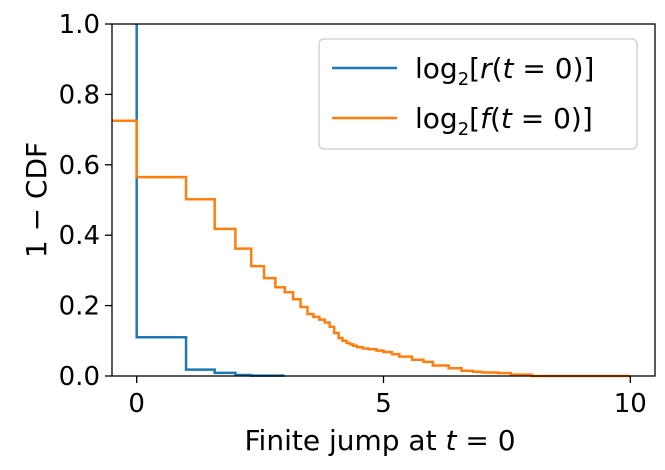 The height and width of the screenshot is (470, 665). What do you see at coordinates (504, 121) in the screenshot?
I see `legend-label-f: log2[f(t = 0)]` at bounding box center [504, 121].